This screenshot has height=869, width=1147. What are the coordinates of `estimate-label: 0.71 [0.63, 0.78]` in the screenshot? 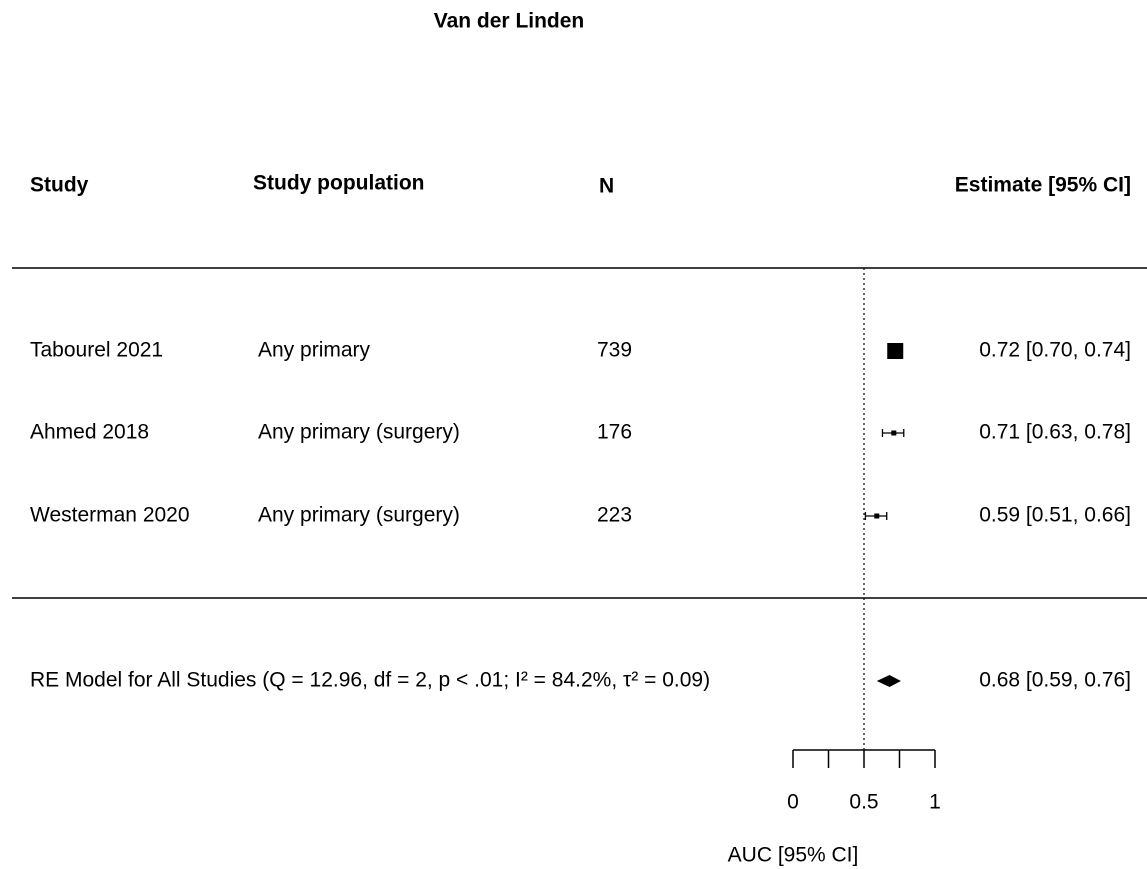 It's located at (1055, 432).